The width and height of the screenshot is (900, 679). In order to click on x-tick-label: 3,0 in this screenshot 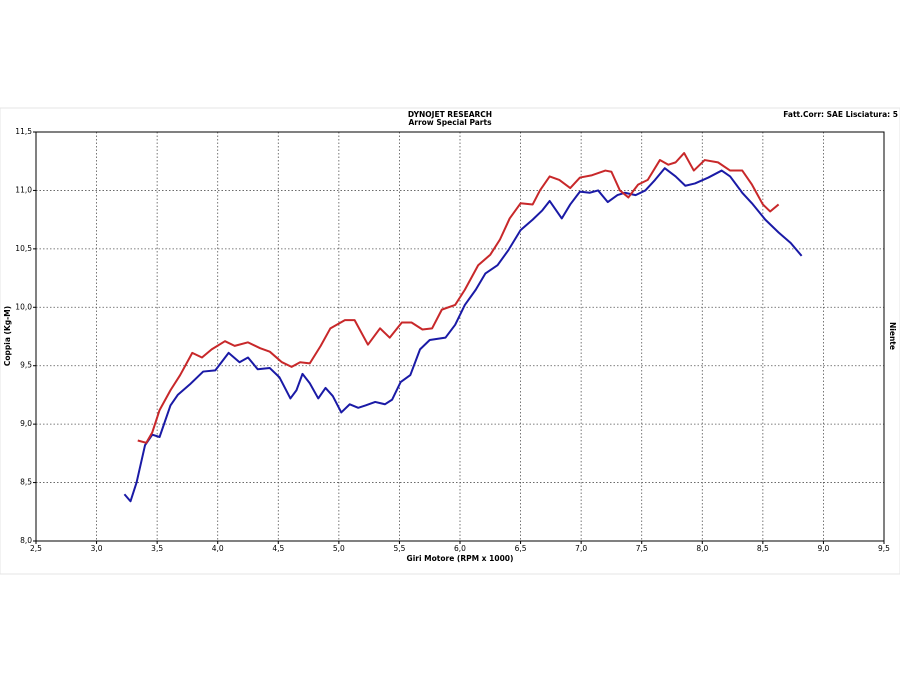, I will do `click(97, 548)`.